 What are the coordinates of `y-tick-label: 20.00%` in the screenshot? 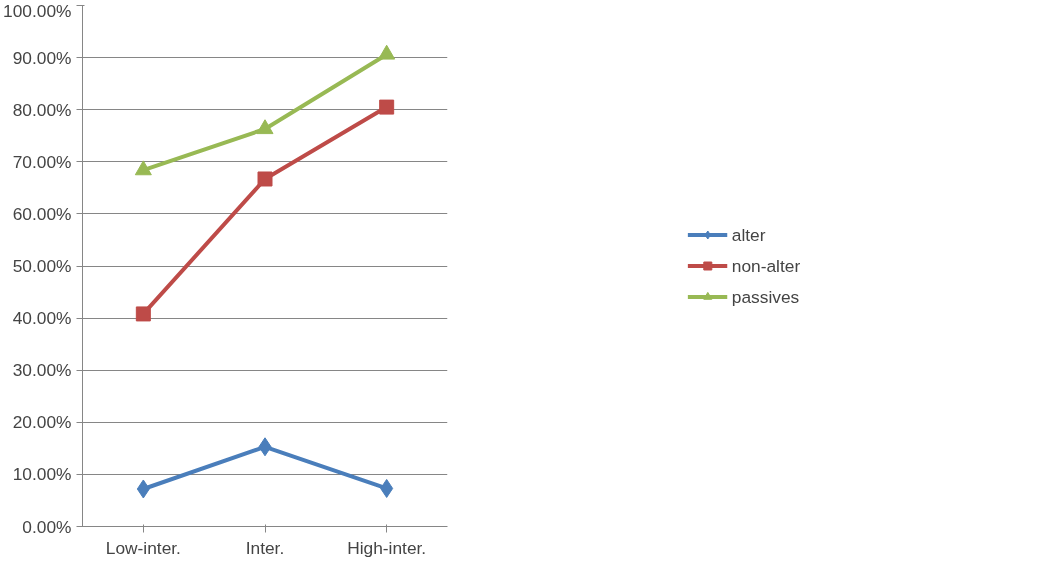 It's located at (42, 422).